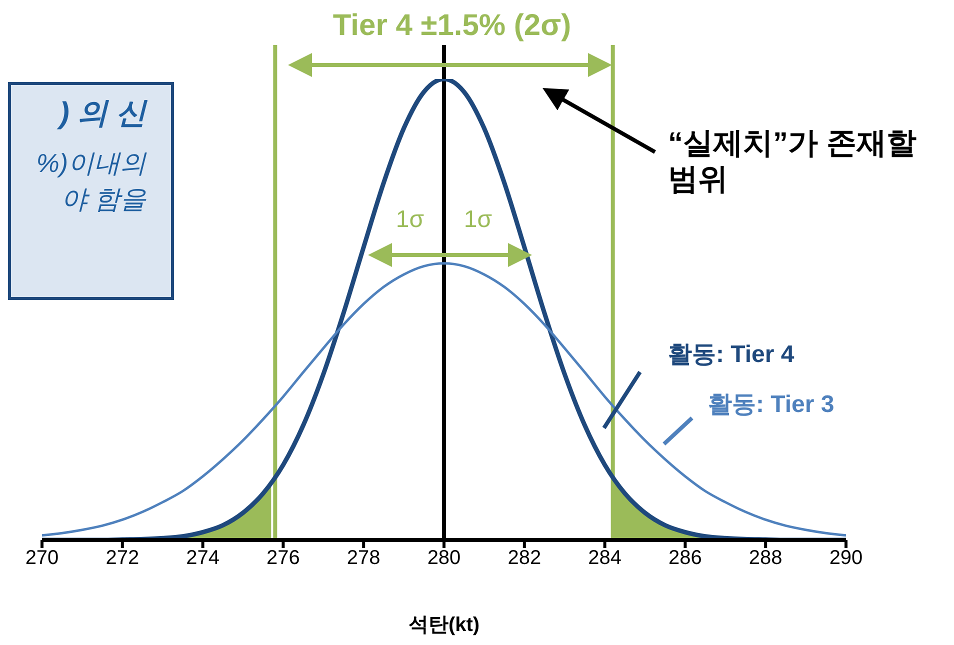 The height and width of the screenshot is (645, 954). Describe the element at coordinates (444, 558) in the screenshot. I see `x-tick-label: 280` at that location.